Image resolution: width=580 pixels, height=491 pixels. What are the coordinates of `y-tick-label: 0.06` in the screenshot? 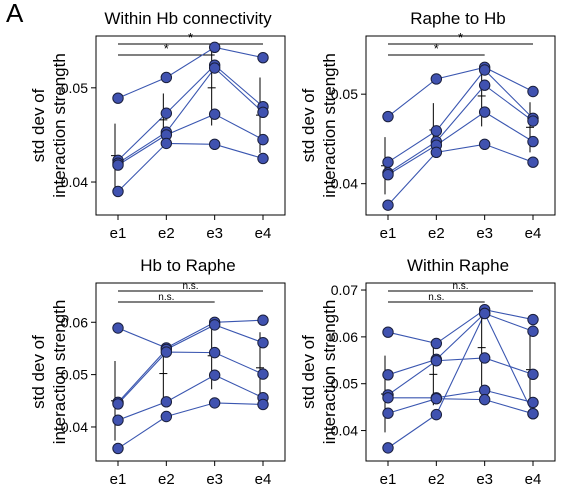 It's located at (344, 337).